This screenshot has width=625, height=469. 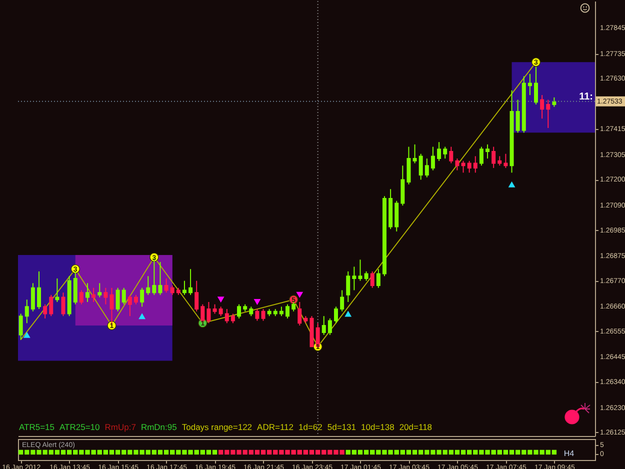 What do you see at coordinates (80, 427) in the screenshot?
I see `annotation: ATR25=10` at bounding box center [80, 427].